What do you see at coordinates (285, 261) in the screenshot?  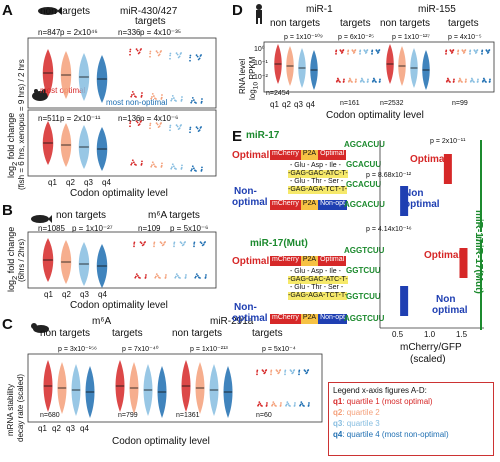 I see `e-cherry-box-3: mCherry` at bounding box center [285, 261].